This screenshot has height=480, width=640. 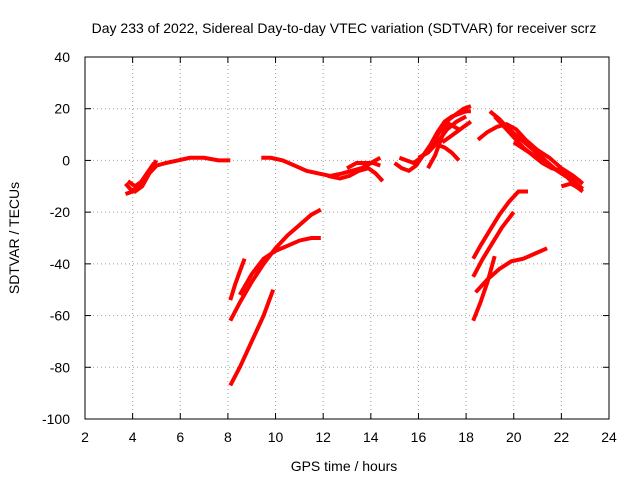 What do you see at coordinates (60, 264) in the screenshot?
I see `y-tick-label: -40` at bounding box center [60, 264].